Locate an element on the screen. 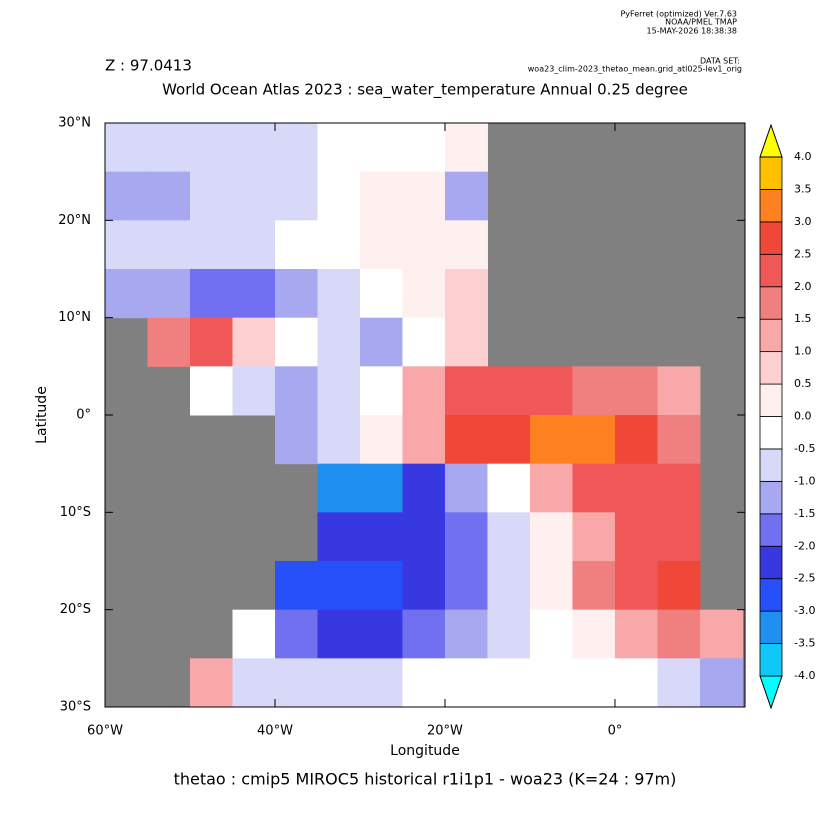 This screenshot has width=832, height=832. x-tick-label: 40°W is located at coordinates (275, 731).